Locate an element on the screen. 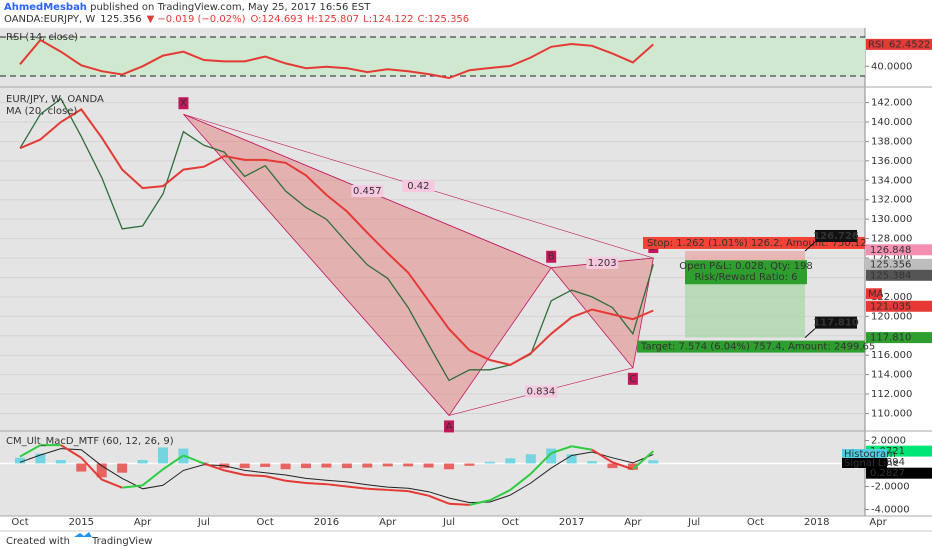 This screenshot has width=932, height=550. y-tick-label: -2.0000 is located at coordinates (890, 486).